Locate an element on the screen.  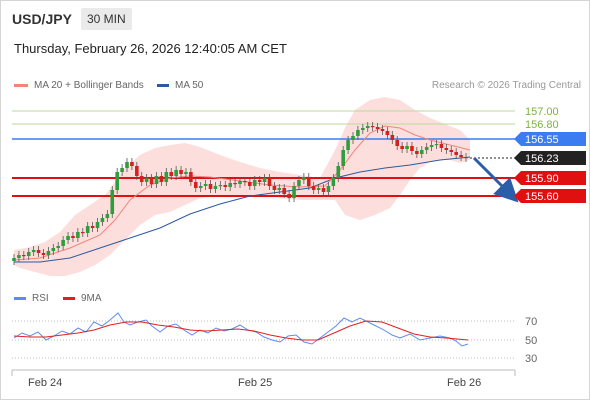
ma20-swatch is located at coordinates (21, 85).